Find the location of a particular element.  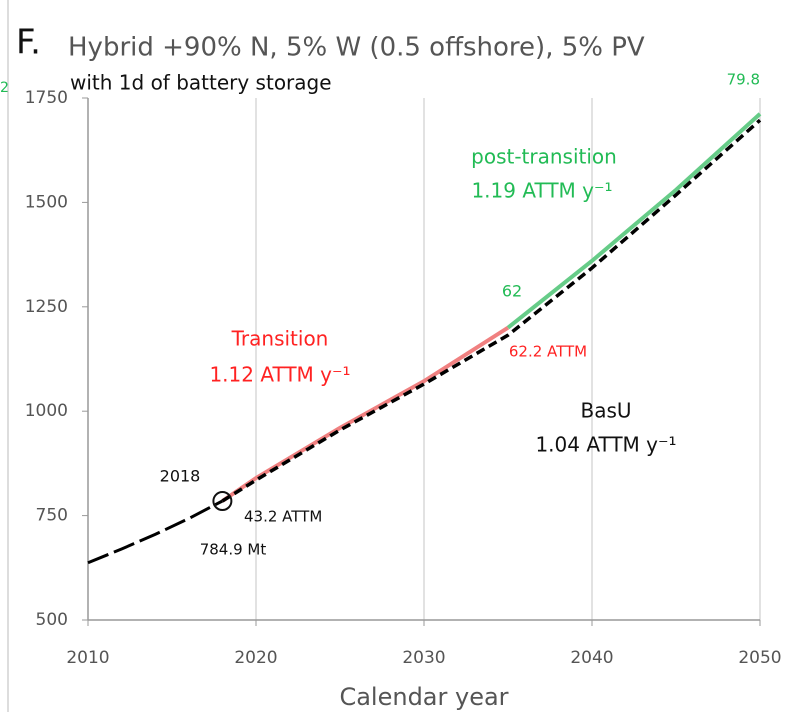

x-tick-label: 2040 is located at coordinates (591, 658).